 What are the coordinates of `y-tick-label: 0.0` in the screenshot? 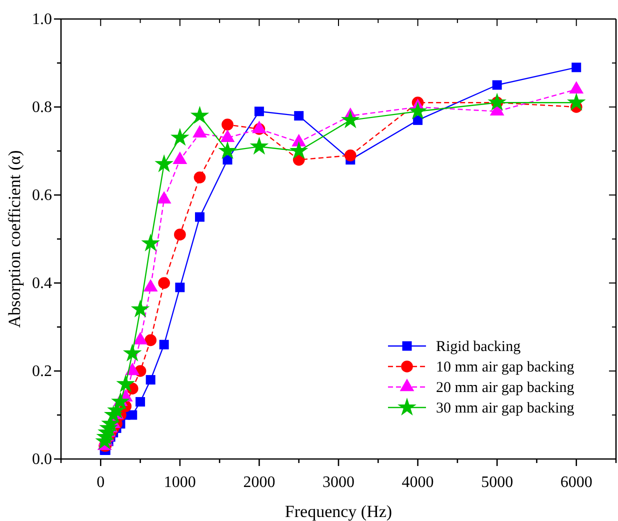 It's located at (42, 459).